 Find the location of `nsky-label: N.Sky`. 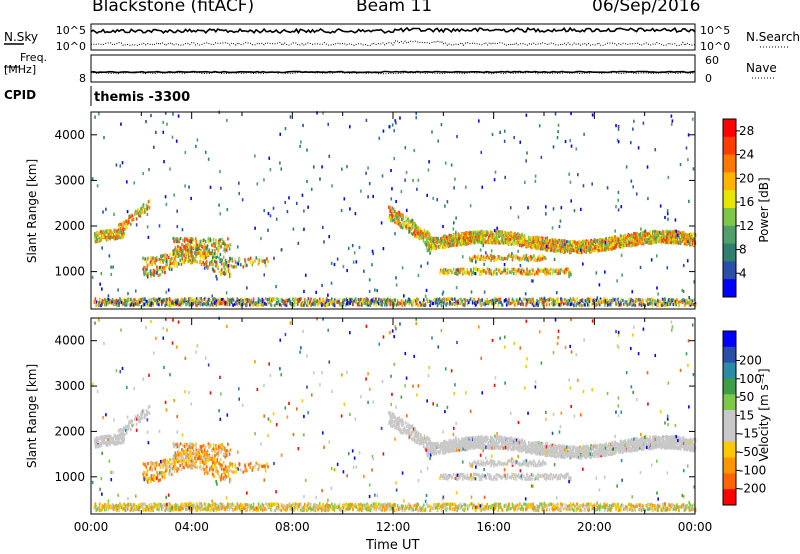

nsky-label: N.Sky is located at coordinates (21, 37).